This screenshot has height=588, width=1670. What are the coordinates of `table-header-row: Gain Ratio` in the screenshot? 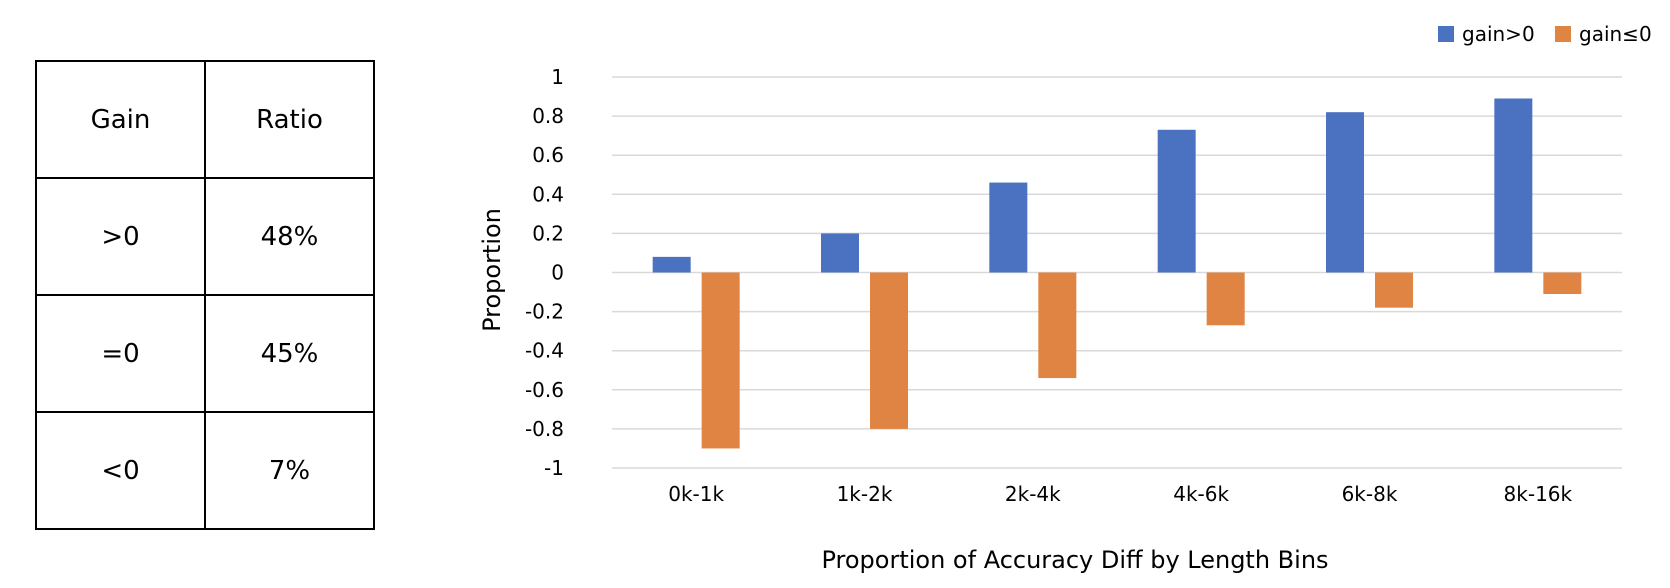 It's located at (205, 119).